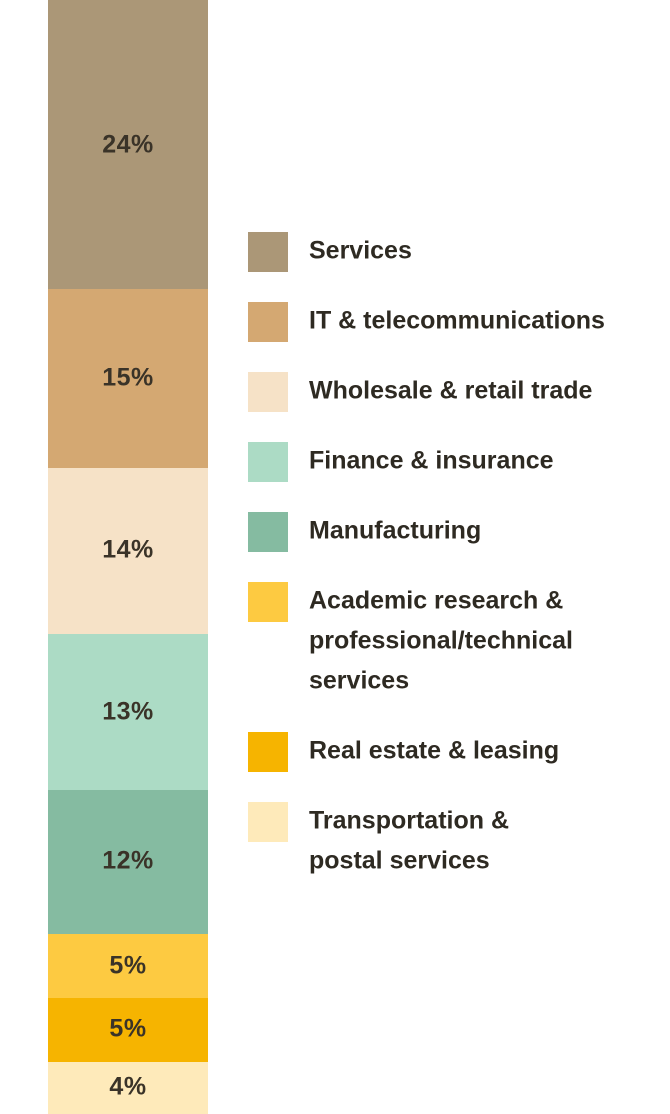 The width and height of the screenshot is (670, 1114). I want to click on data-label: 15%, so click(128, 378).